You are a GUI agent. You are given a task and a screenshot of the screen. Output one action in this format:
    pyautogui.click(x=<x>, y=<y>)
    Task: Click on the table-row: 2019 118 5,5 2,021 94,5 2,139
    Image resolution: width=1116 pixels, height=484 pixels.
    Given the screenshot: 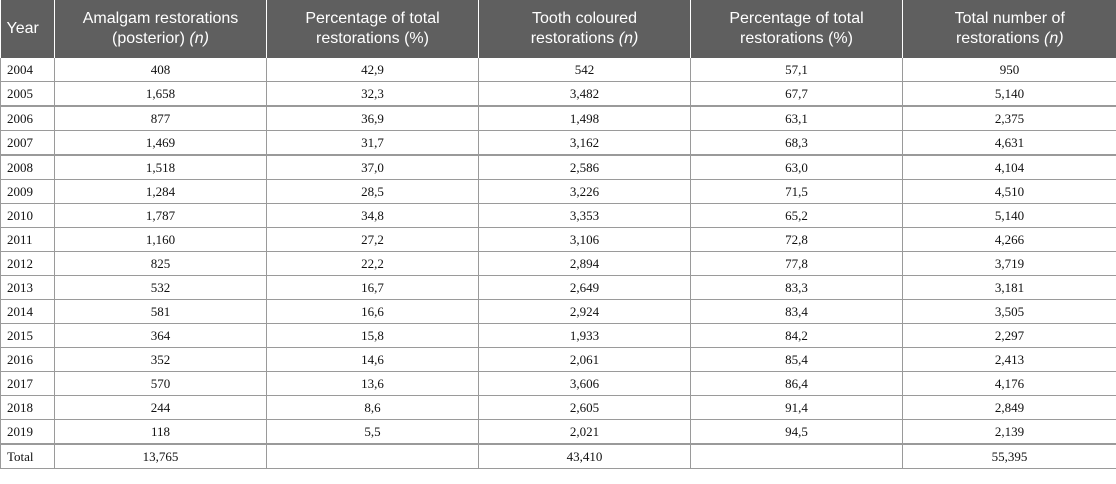 What is the action you would take?
    pyautogui.click(x=558, y=432)
    